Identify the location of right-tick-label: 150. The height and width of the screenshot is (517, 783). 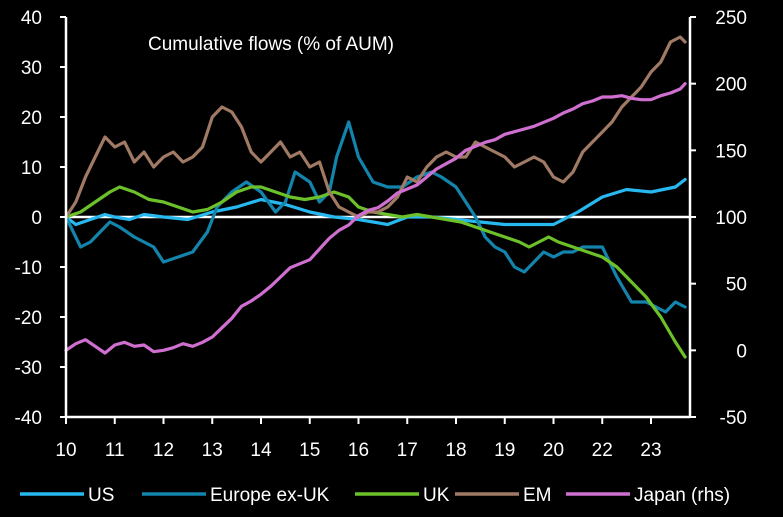
(731, 151).